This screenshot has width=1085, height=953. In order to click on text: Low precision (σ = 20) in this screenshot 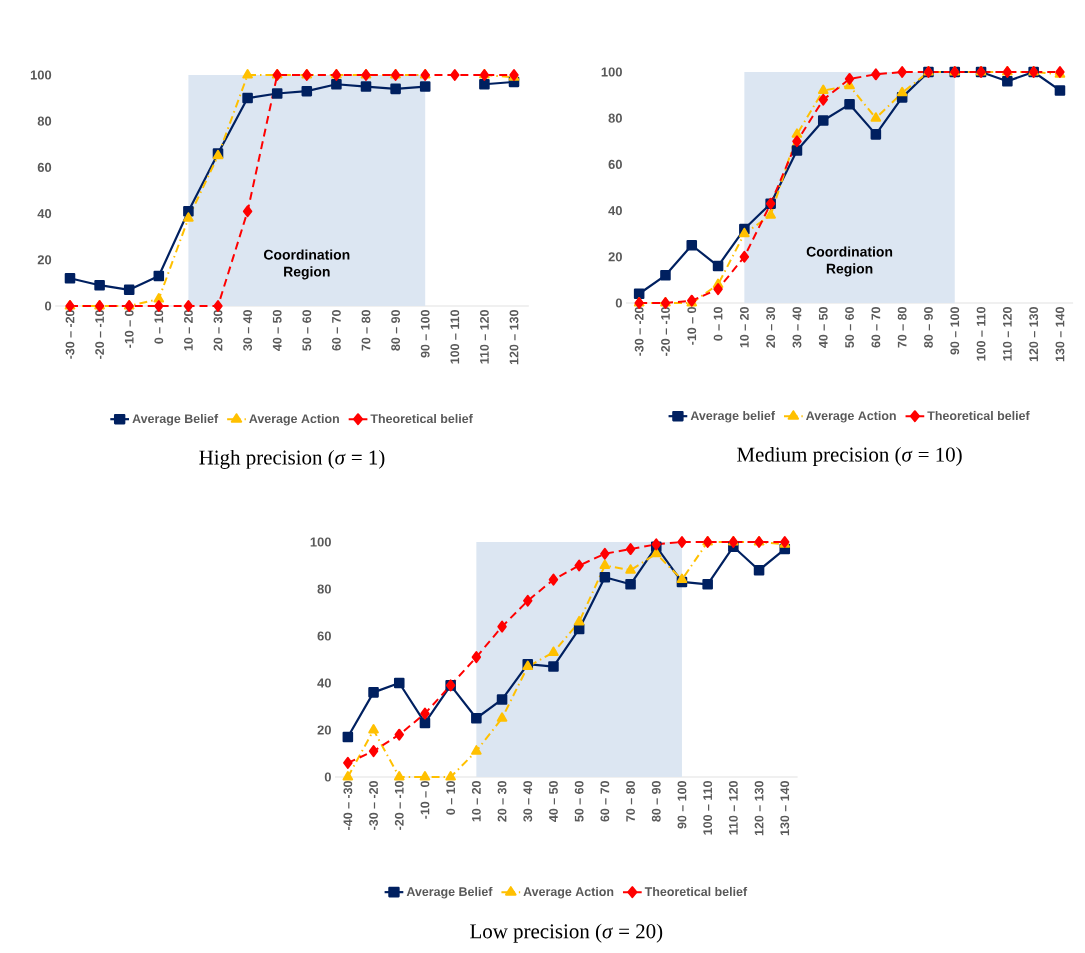, I will do `click(566, 933)`.